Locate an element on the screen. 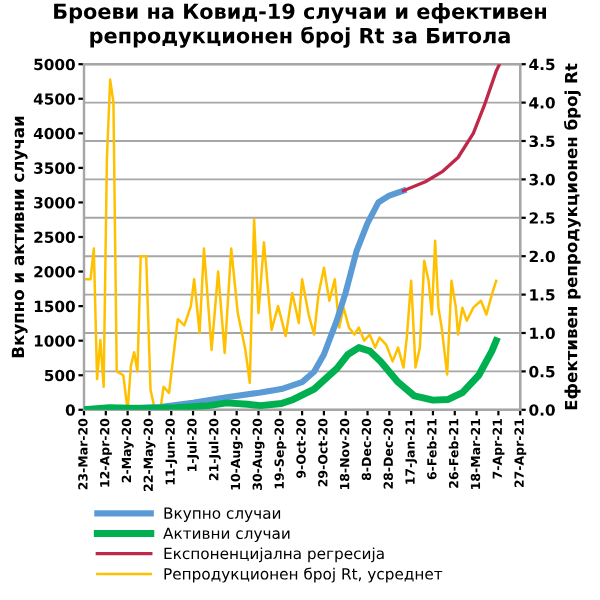 This screenshot has width=600, height=600. y2-axis-title: Ефективен репродукционен број Rt is located at coordinates (572, 236).